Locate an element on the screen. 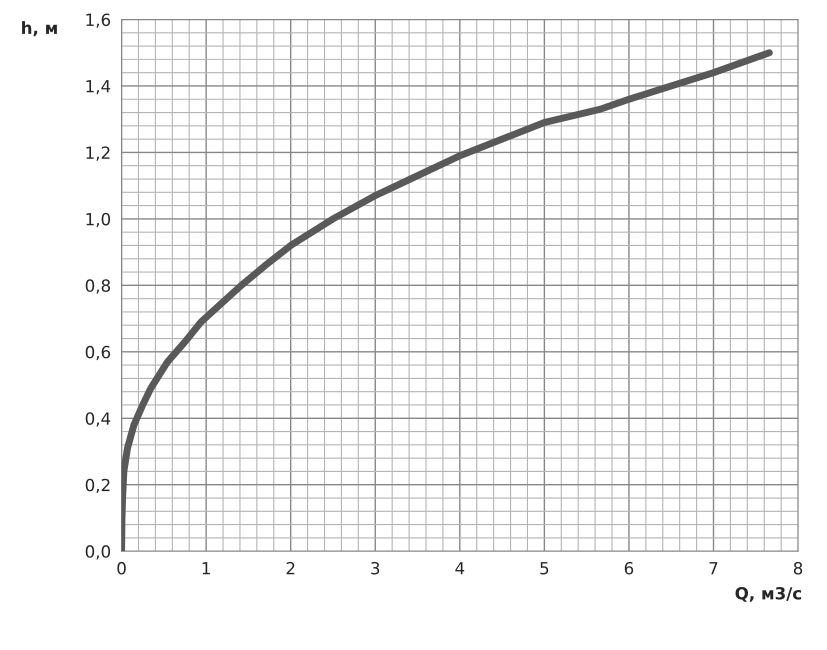  x-tick-label: 5 is located at coordinates (544, 568).